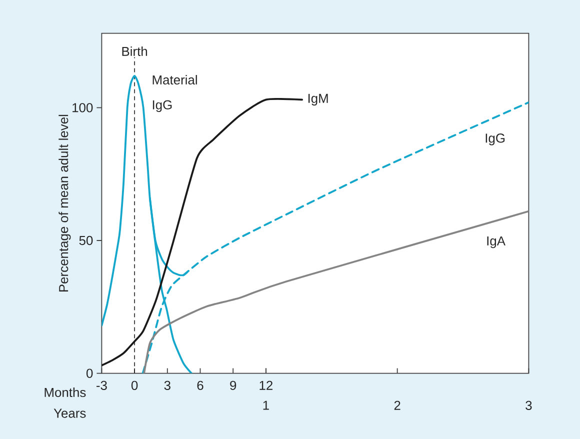 The height and width of the screenshot is (439, 580). What do you see at coordinates (70, 413) in the screenshot?
I see `x2-axis-title: Years` at bounding box center [70, 413].